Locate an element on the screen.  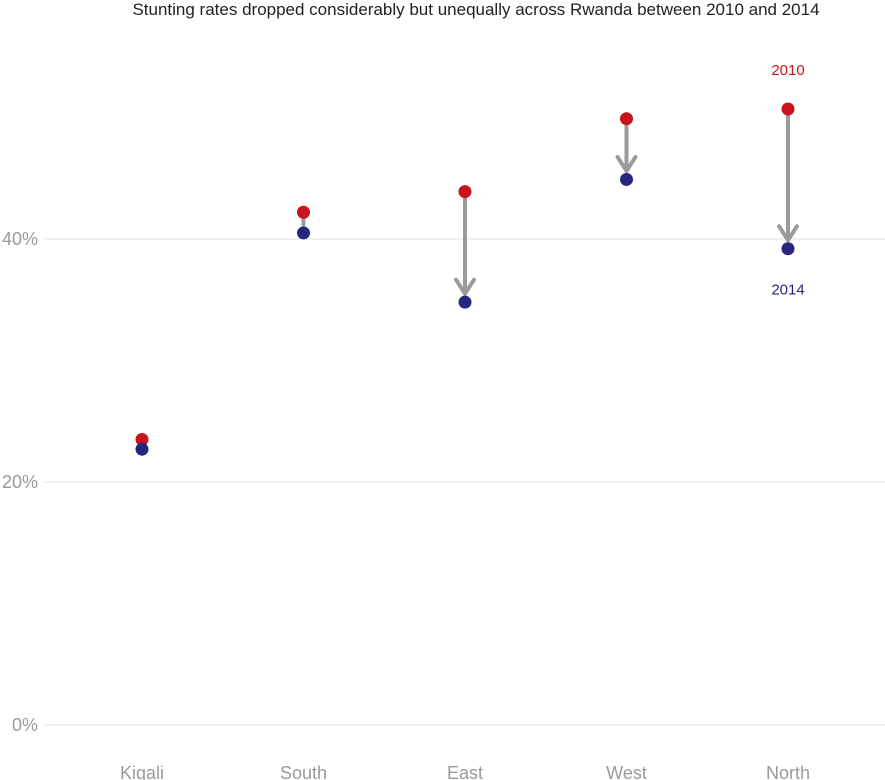
x-category-label: East is located at coordinates (465, 771).